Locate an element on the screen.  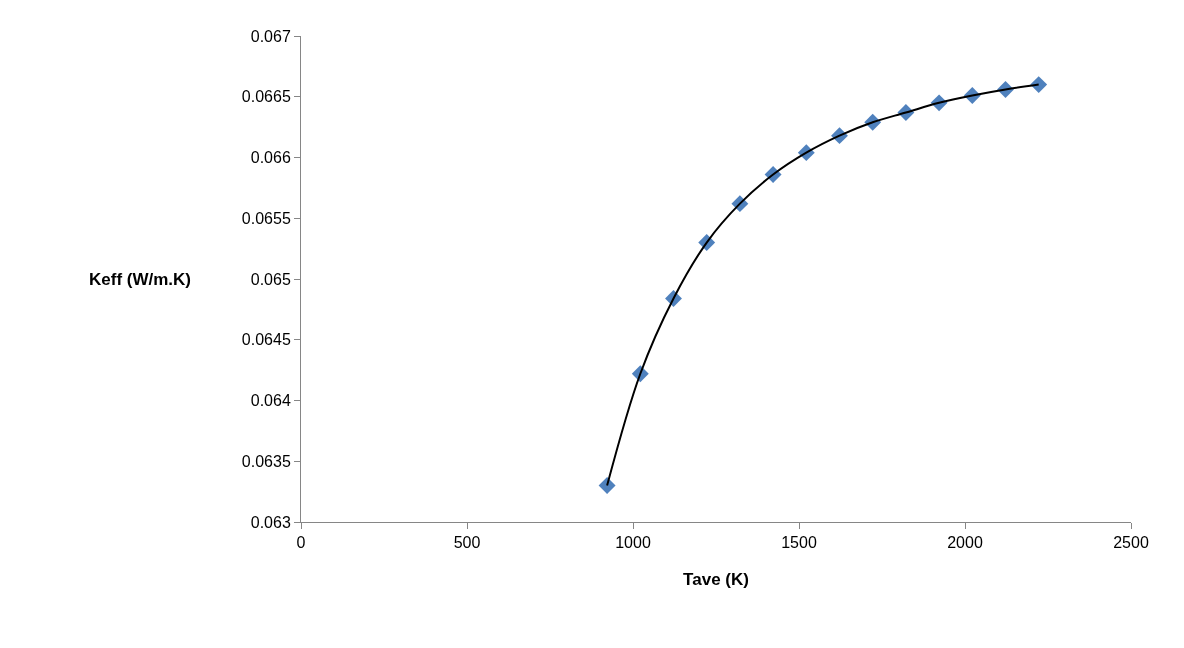
x-tick-label: 2000 is located at coordinates (965, 543).